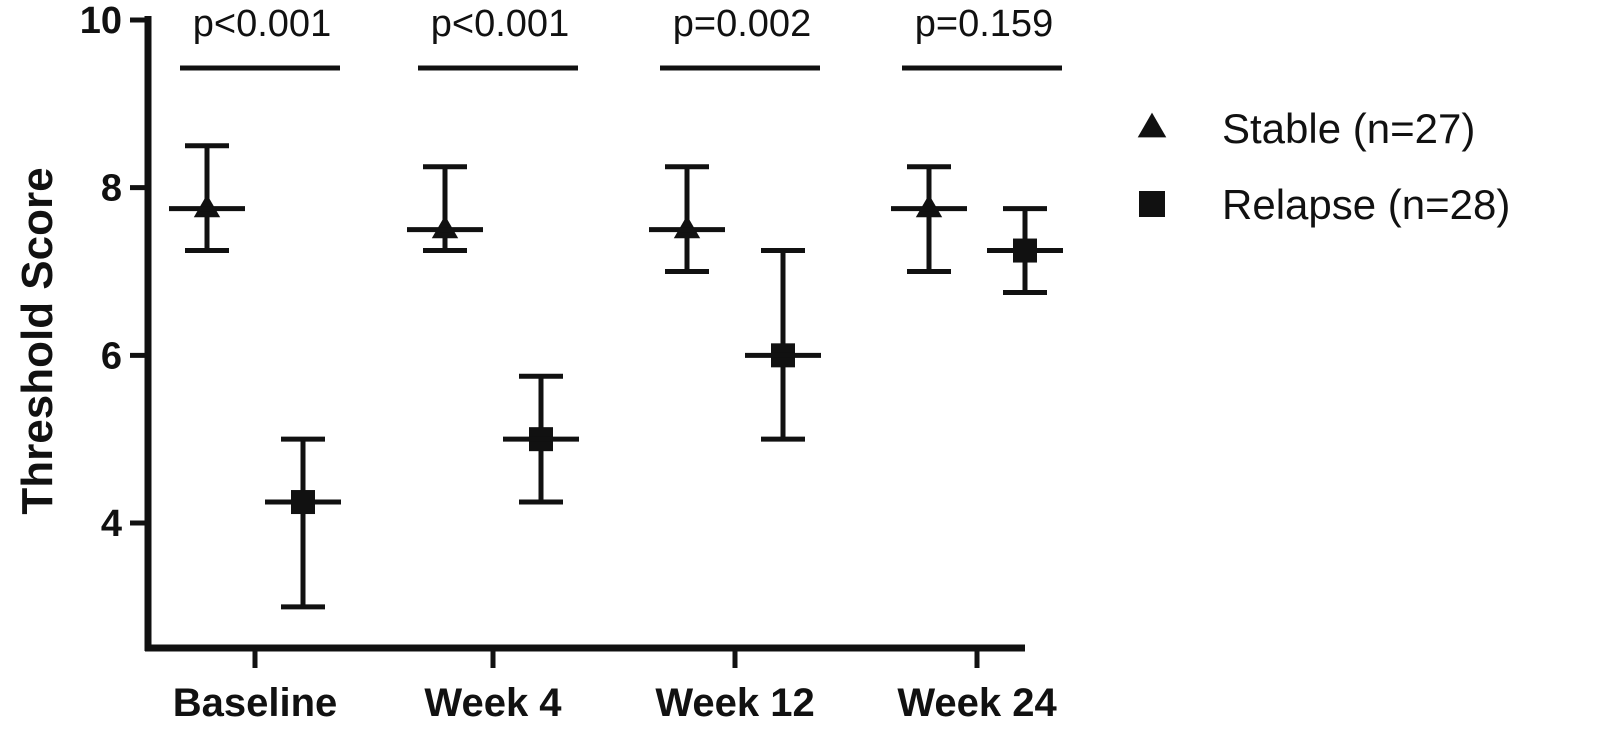 This screenshot has width=1600, height=736. Describe the element at coordinates (1366, 204) in the screenshot. I see `legend-label: Relapse (n=28)` at that location.